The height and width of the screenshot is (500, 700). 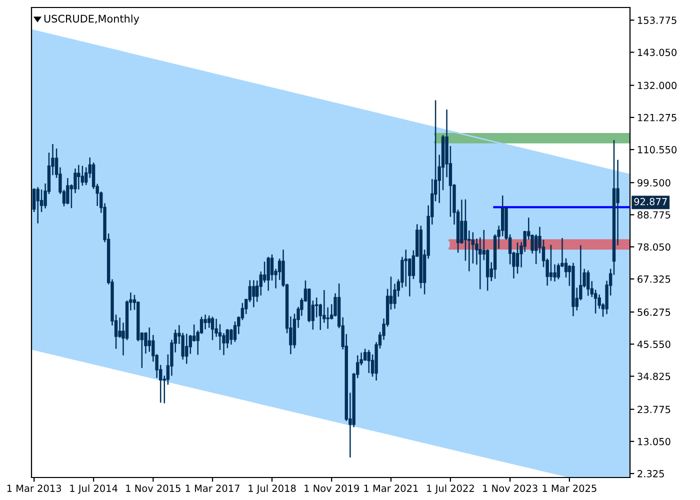 What do you see at coordinates (94, 489) in the screenshot?
I see `x-tick-label: 1 Jul 2014` at bounding box center [94, 489].